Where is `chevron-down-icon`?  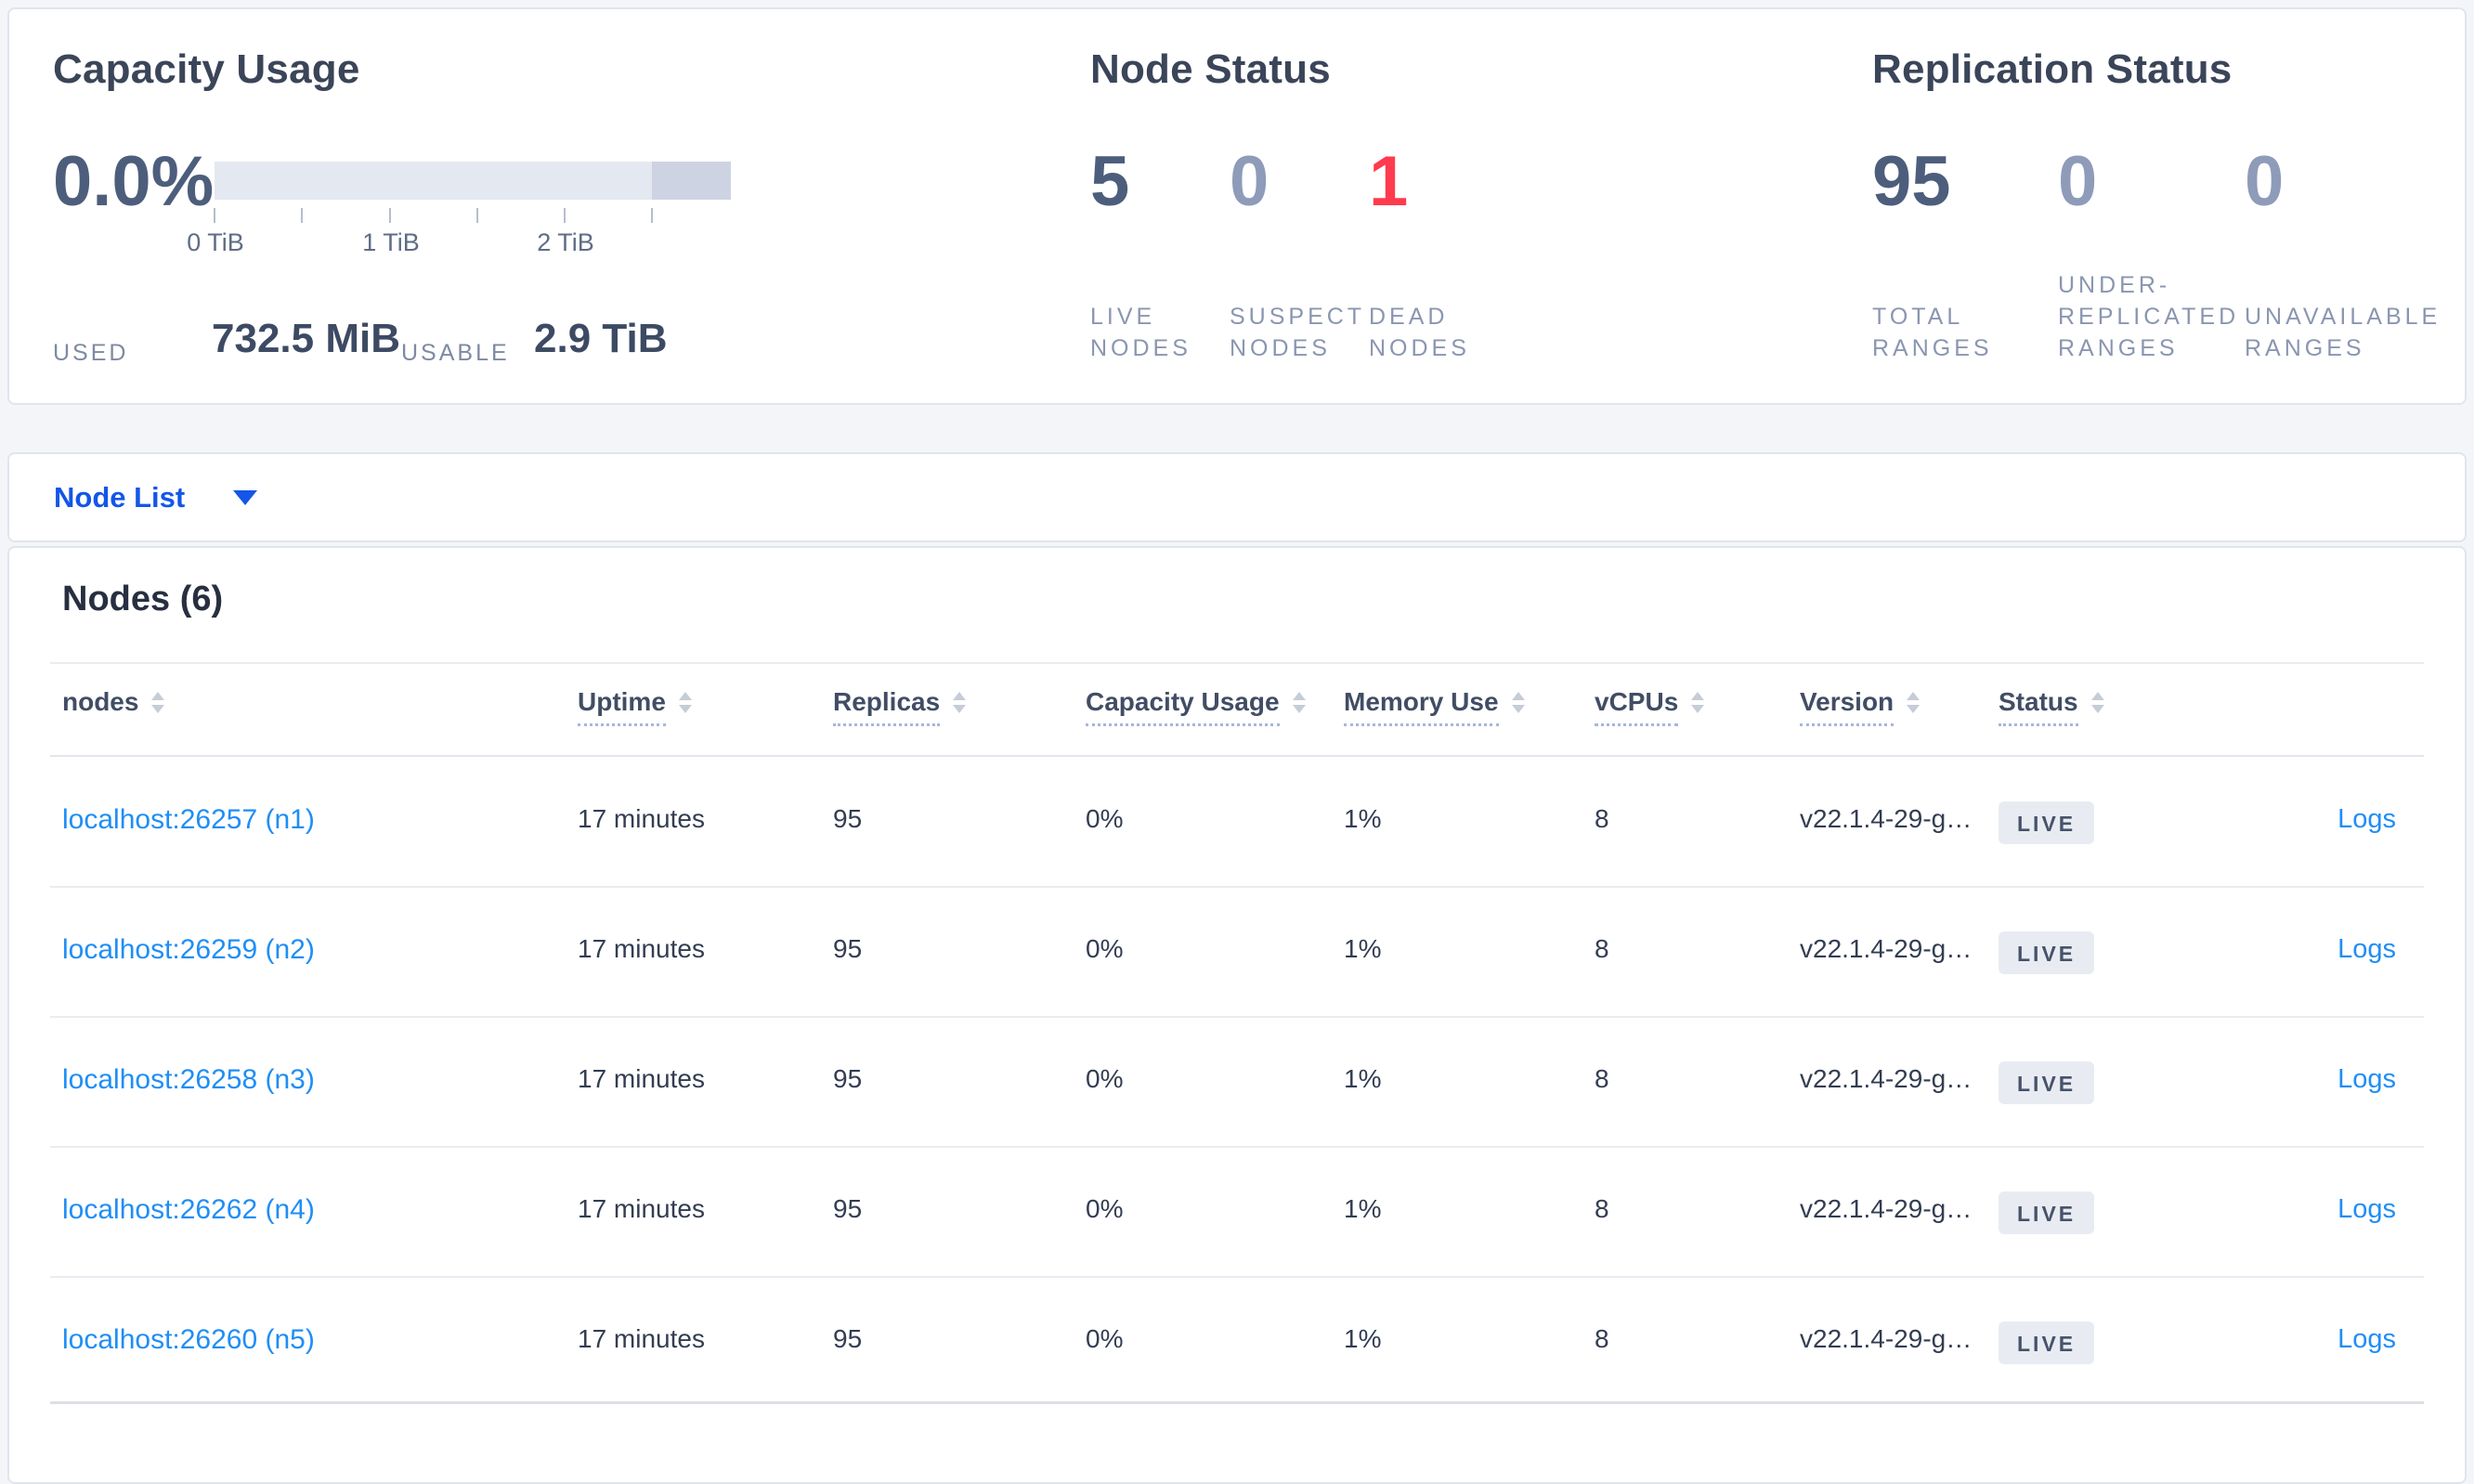
chevron-down-icon is located at coordinates (245, 497).